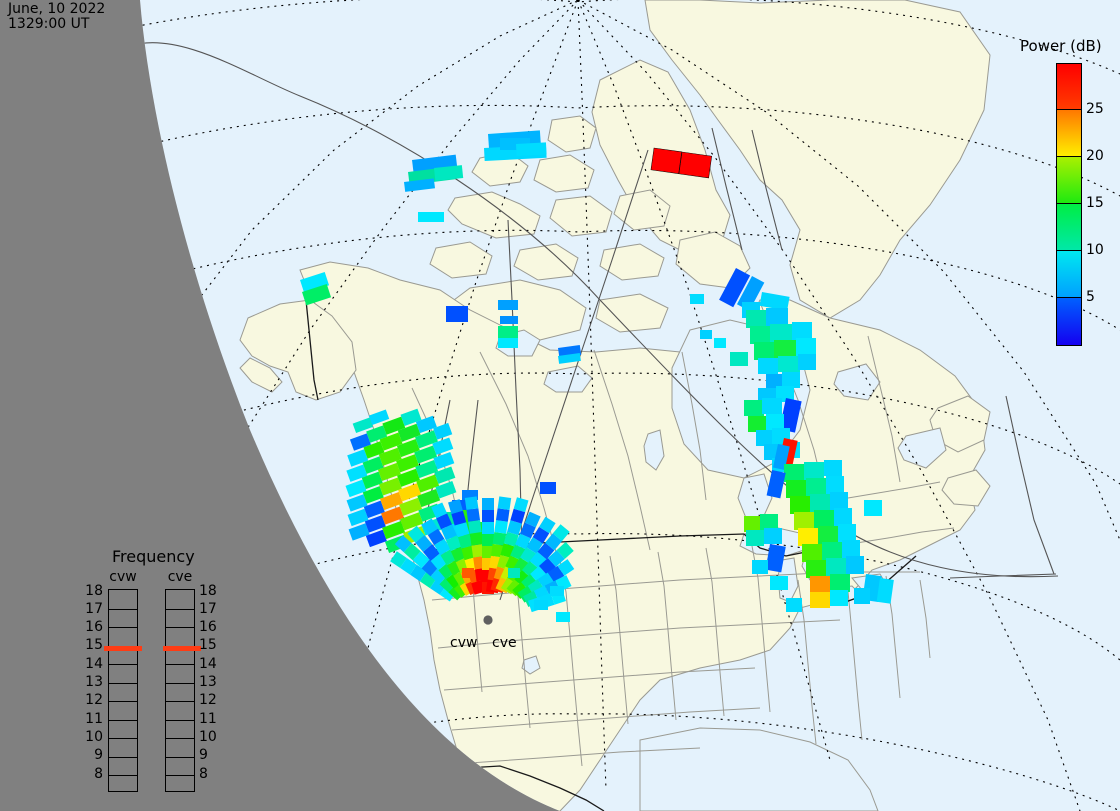 Image resolution: width=1120 pixels, height=811 pixels. Describe the element at coordinates (922, 448) in the screenshot. I see `water-gulf-st-lawrence` at that location.